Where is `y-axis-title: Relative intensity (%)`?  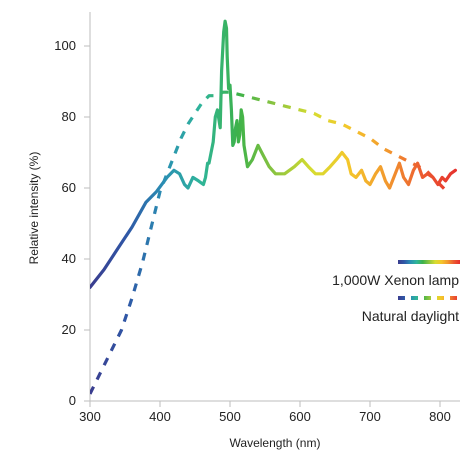
y-axis-title: Relative intensity (%) is located at coordinates (34, 208).